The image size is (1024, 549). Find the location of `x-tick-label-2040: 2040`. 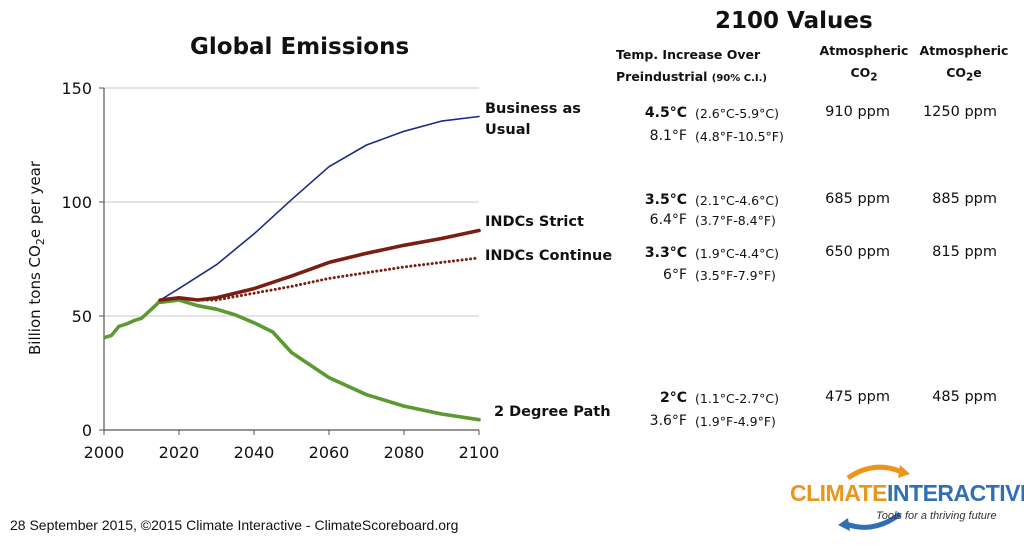

x-tick-label-2040: 2040 is located at coordinates (254, 452).